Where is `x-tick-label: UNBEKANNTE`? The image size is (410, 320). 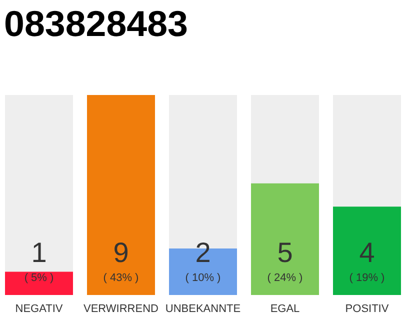 x-tick-label: UNBEKANNTE is located at coordinates (203, 309).